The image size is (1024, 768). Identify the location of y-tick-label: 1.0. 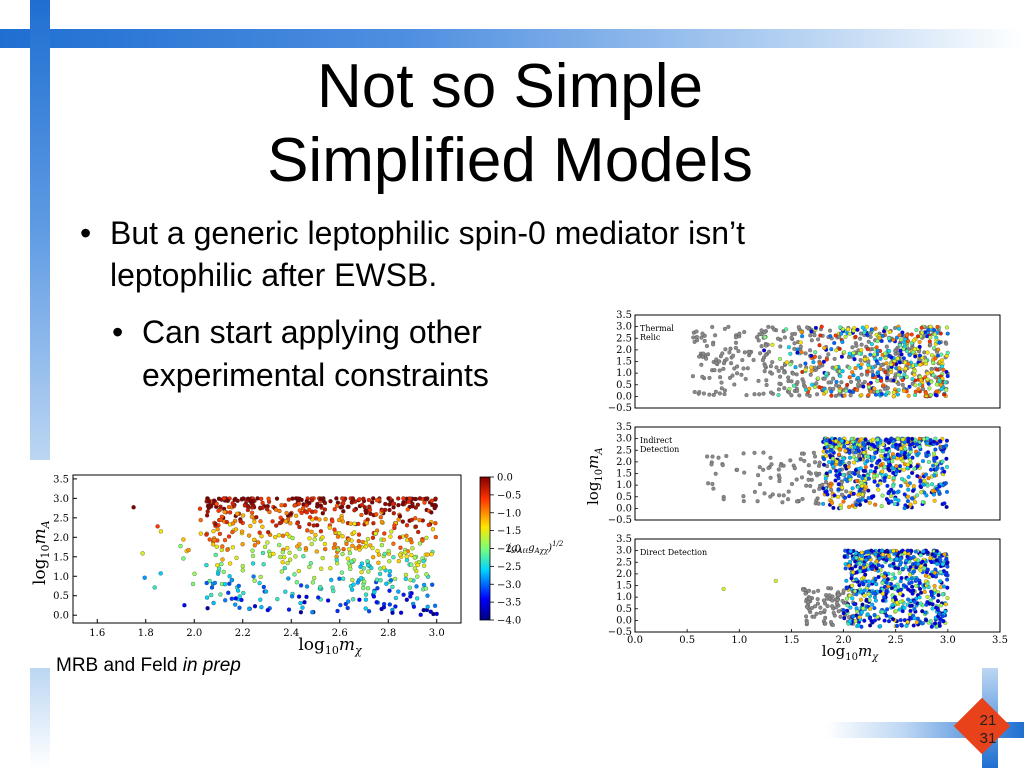
(624, 485).